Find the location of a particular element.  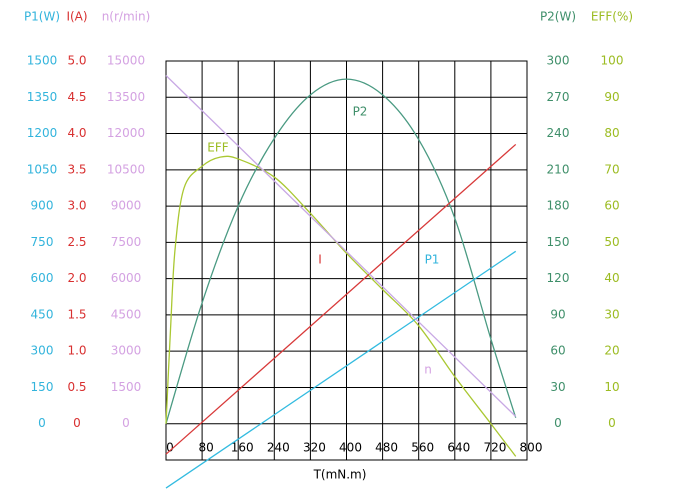

y-tick-label: 4.5 is located at coordinates (76, 97).